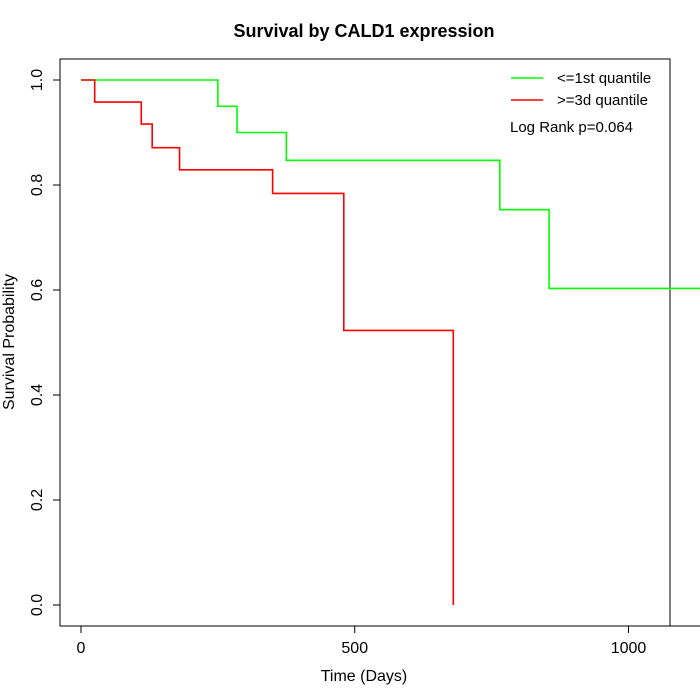 The height and width of the screenshot is (700, 700). What do you see at coordinates (9, 342) in the screenshot?
I see `y-axis-label: Survival Probability` at bounding box center [9, 342].